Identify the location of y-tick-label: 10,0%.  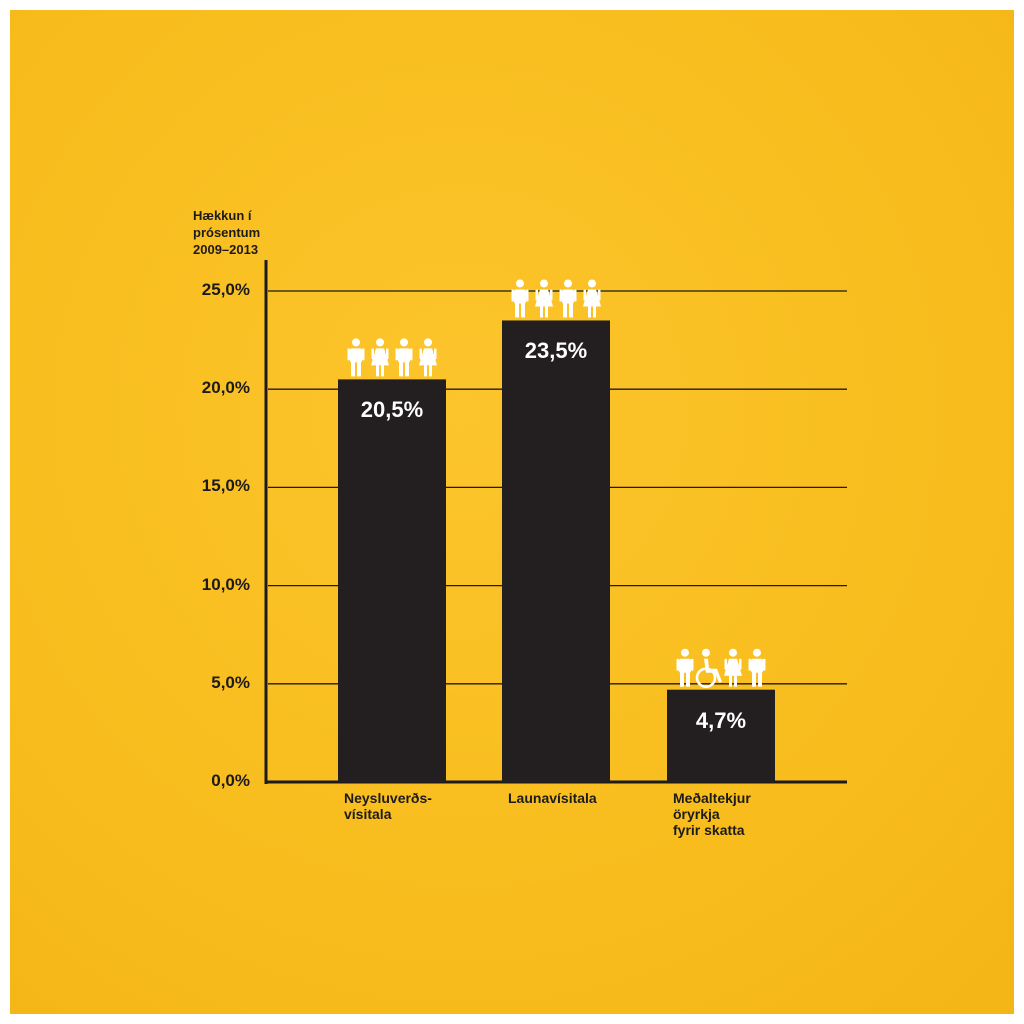
(225, 584).